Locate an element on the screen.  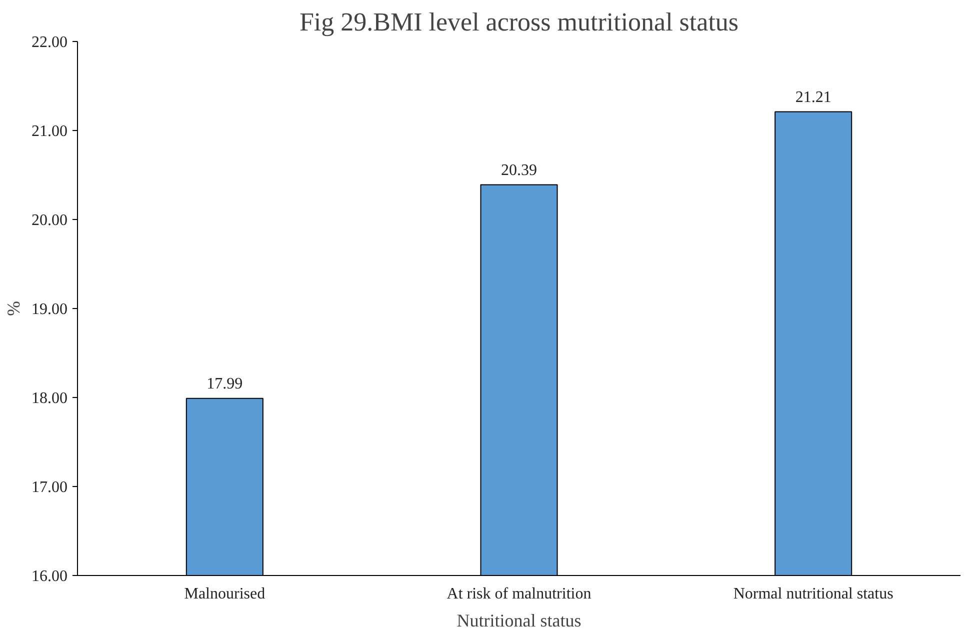
y-tick-label: 16.00 is located at coordinates (50, 576).